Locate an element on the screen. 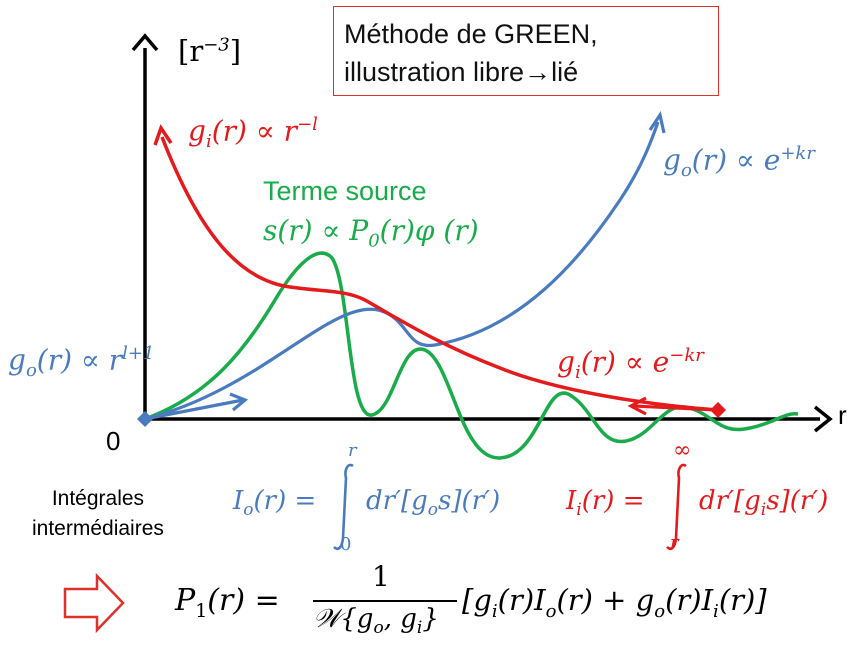 This screenshot has height=648, width=859. origin-marker is located at coordinates (145, 419).